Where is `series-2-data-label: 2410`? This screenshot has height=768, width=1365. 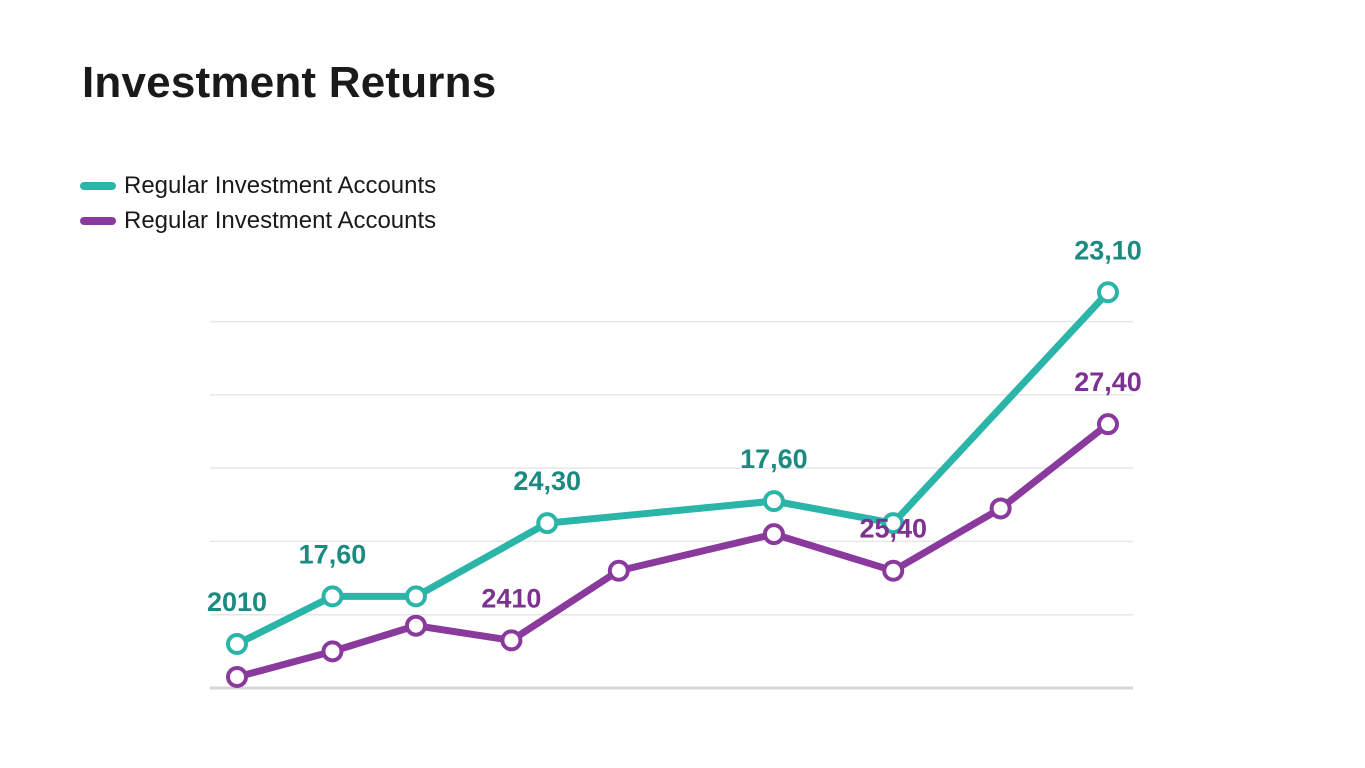 series-2-data-label: 2410 is located at coordinates (511, 598).